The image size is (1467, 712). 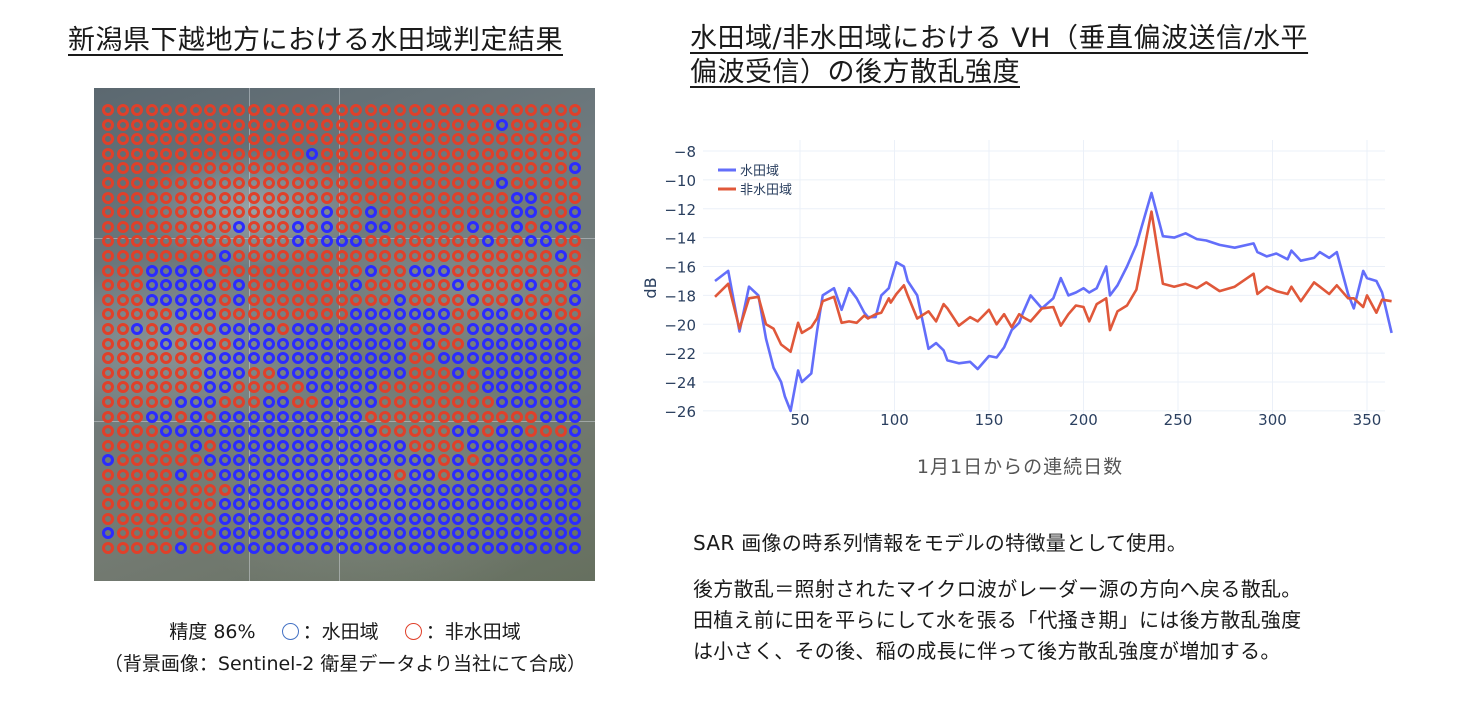 What do you see at coordinates (680, 268) in the screenshot?
I see `y-tick-label: −16` at bounding box center [680, 268].